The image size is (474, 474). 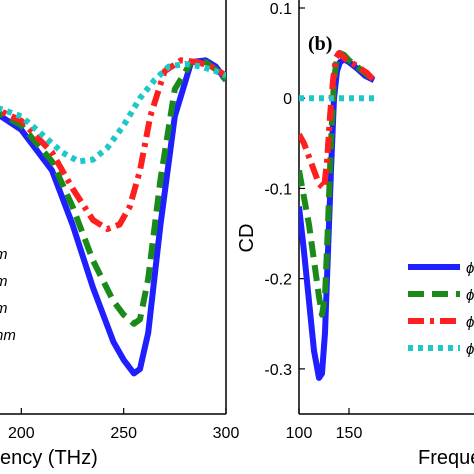 I want to click on y-tick-label: 0, so click(x=287, y=99).